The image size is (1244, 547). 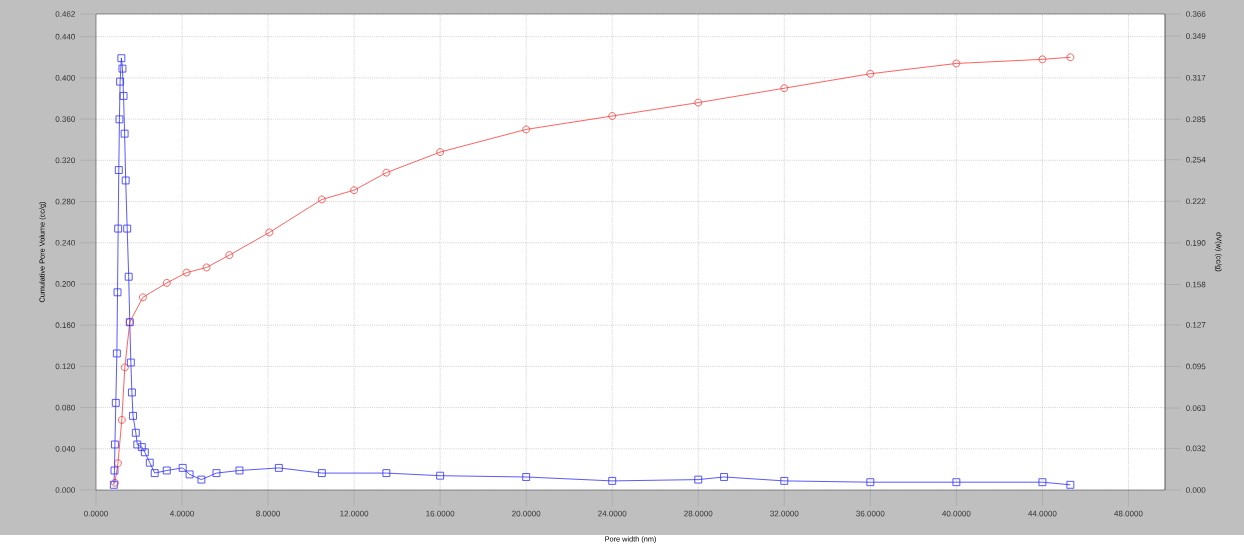 What do you see at coordinates (1196, 201) in the screenshot?
I see `y2-tick-label: 0.222` at bounding box center [1196, 201].